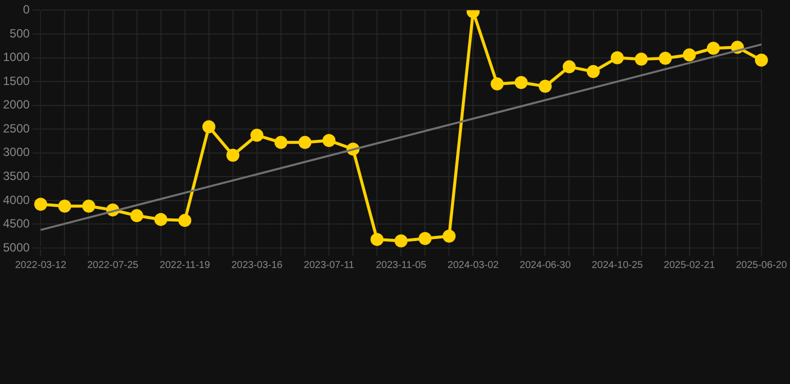 The height and width of the screenshot is (384, 790). I want to click on x-tick-label: 2022-11-19, so click(185, 265).